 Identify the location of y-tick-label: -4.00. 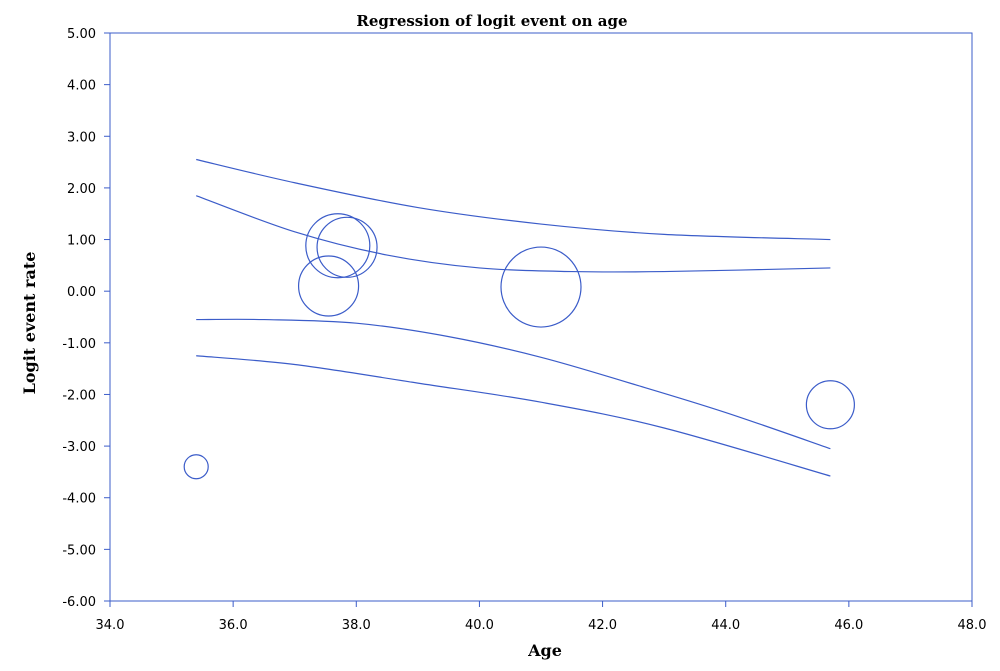
(79, 499).